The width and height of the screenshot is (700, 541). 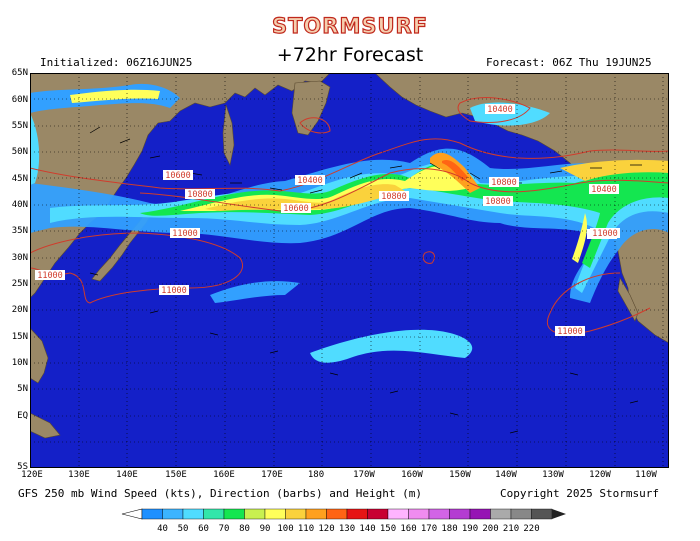 What do you see at coordinates (326, 529) in the screenshot?
I see `scale-tick-label: 120` at bounding box center [326, 529].